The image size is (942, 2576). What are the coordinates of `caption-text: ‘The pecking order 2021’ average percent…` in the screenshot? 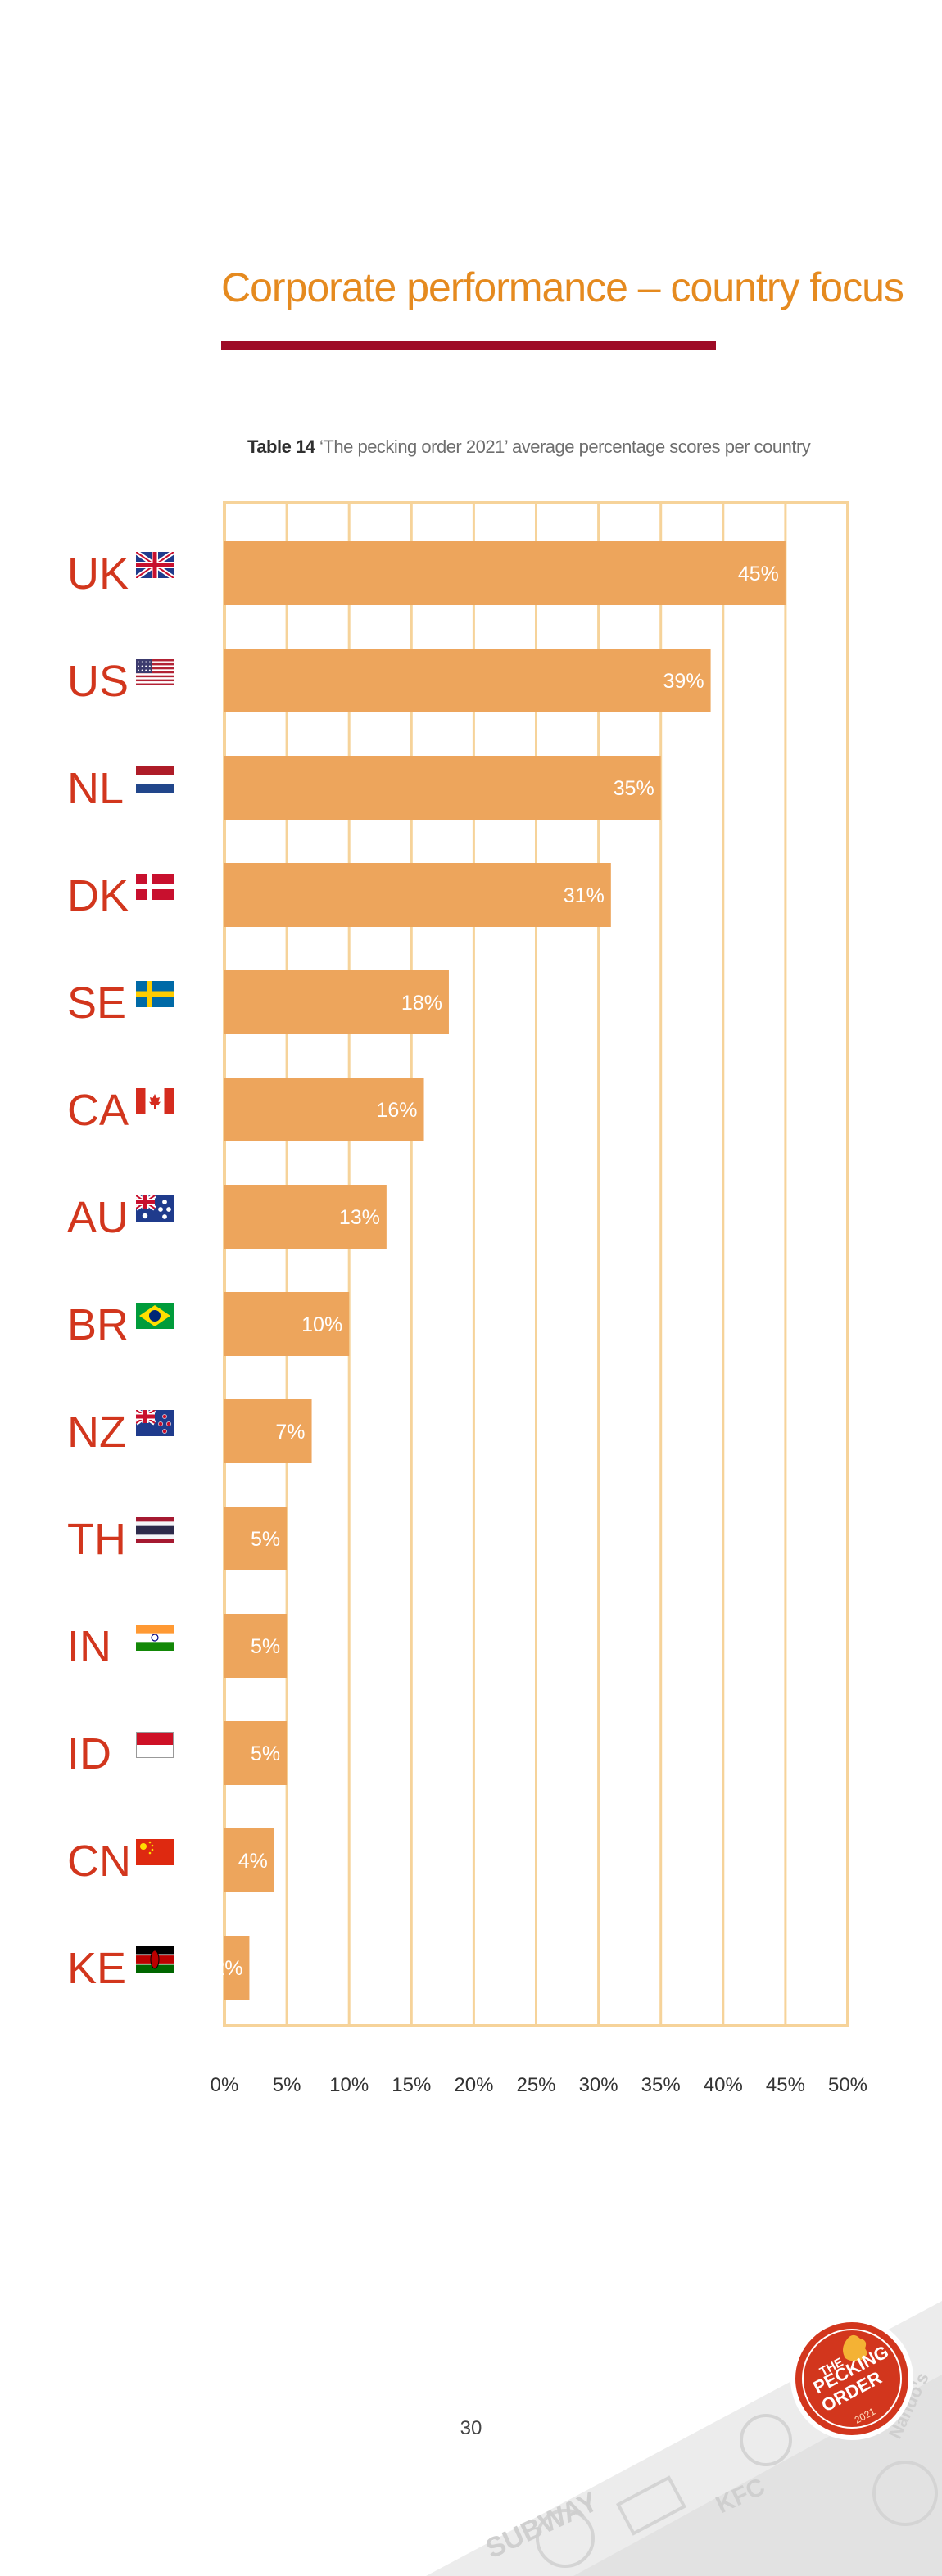 It's located at (565, 446).